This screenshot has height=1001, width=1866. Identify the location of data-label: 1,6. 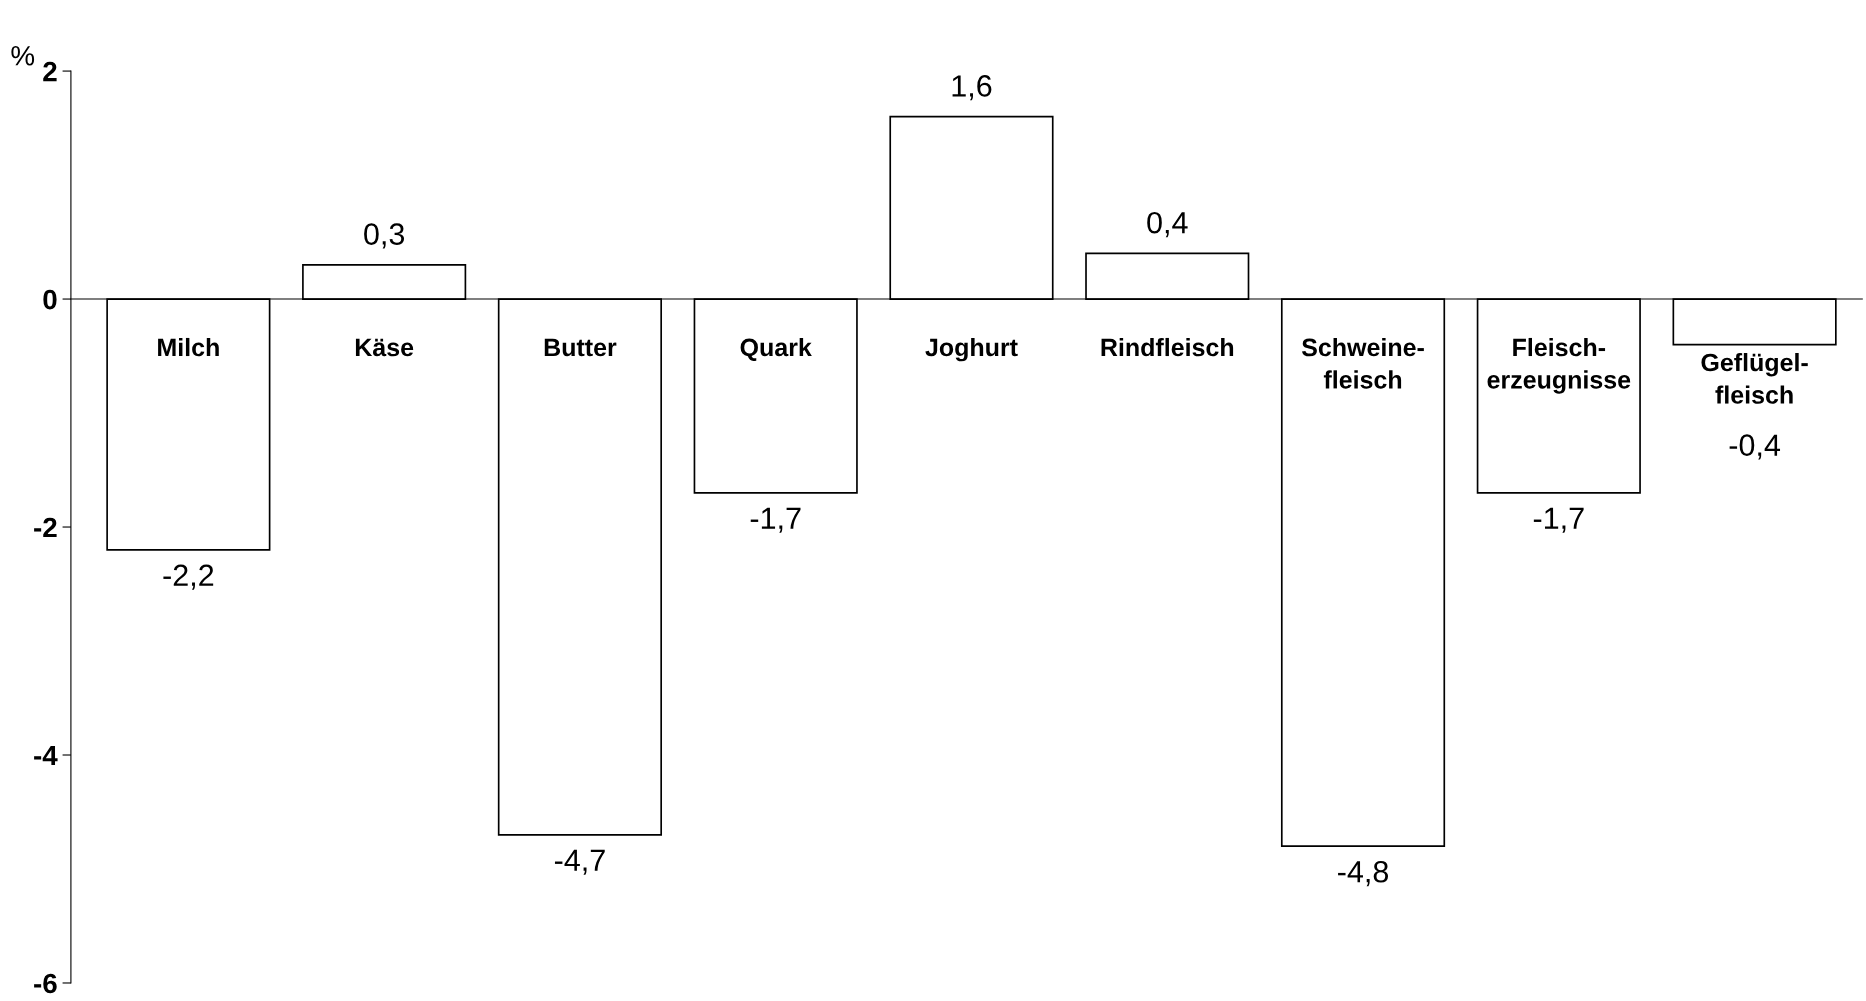
(972, 88).